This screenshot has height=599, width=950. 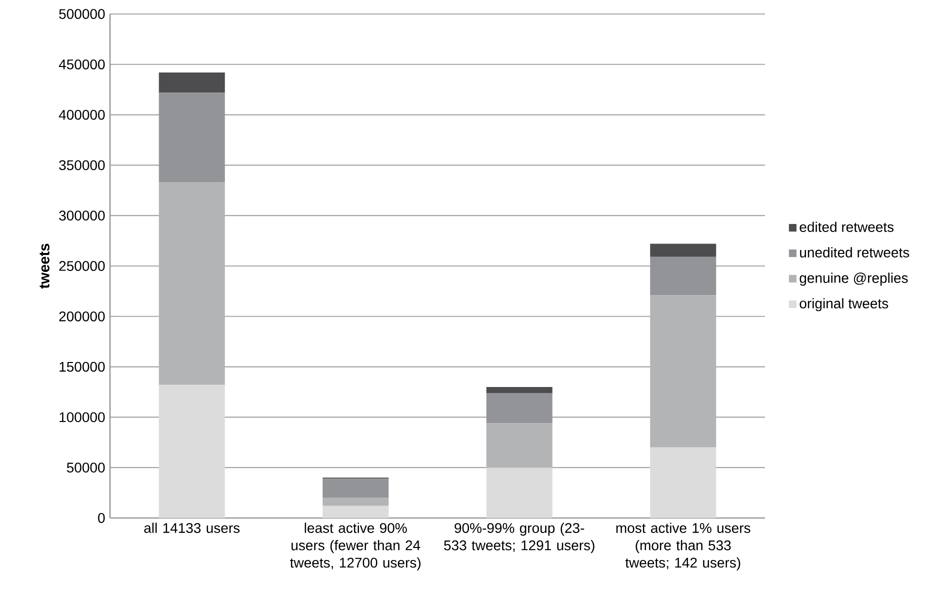 What do you see at coordinates (854, 279) in the screenshot?
I see `legend-label: genuine @replies` at bounding box center [854, 279].